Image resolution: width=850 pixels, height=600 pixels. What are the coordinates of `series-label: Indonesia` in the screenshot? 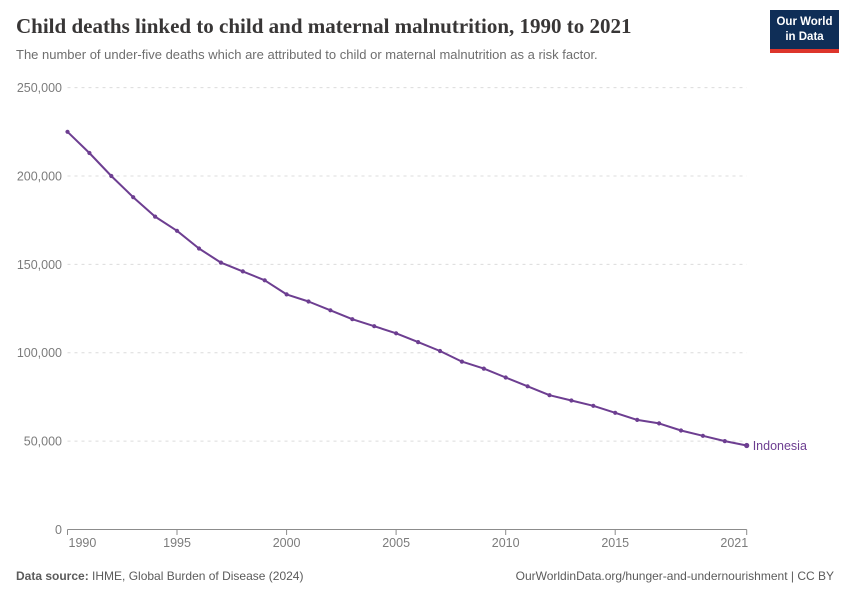 It's located at (780, 446).